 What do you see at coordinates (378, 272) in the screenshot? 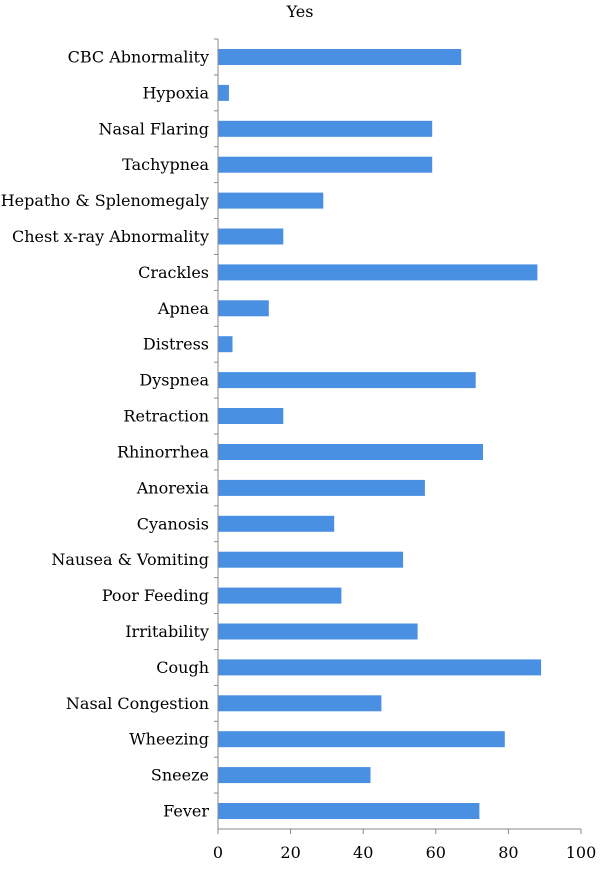
I see `bar-crackles` at bounding box center [378, 272].